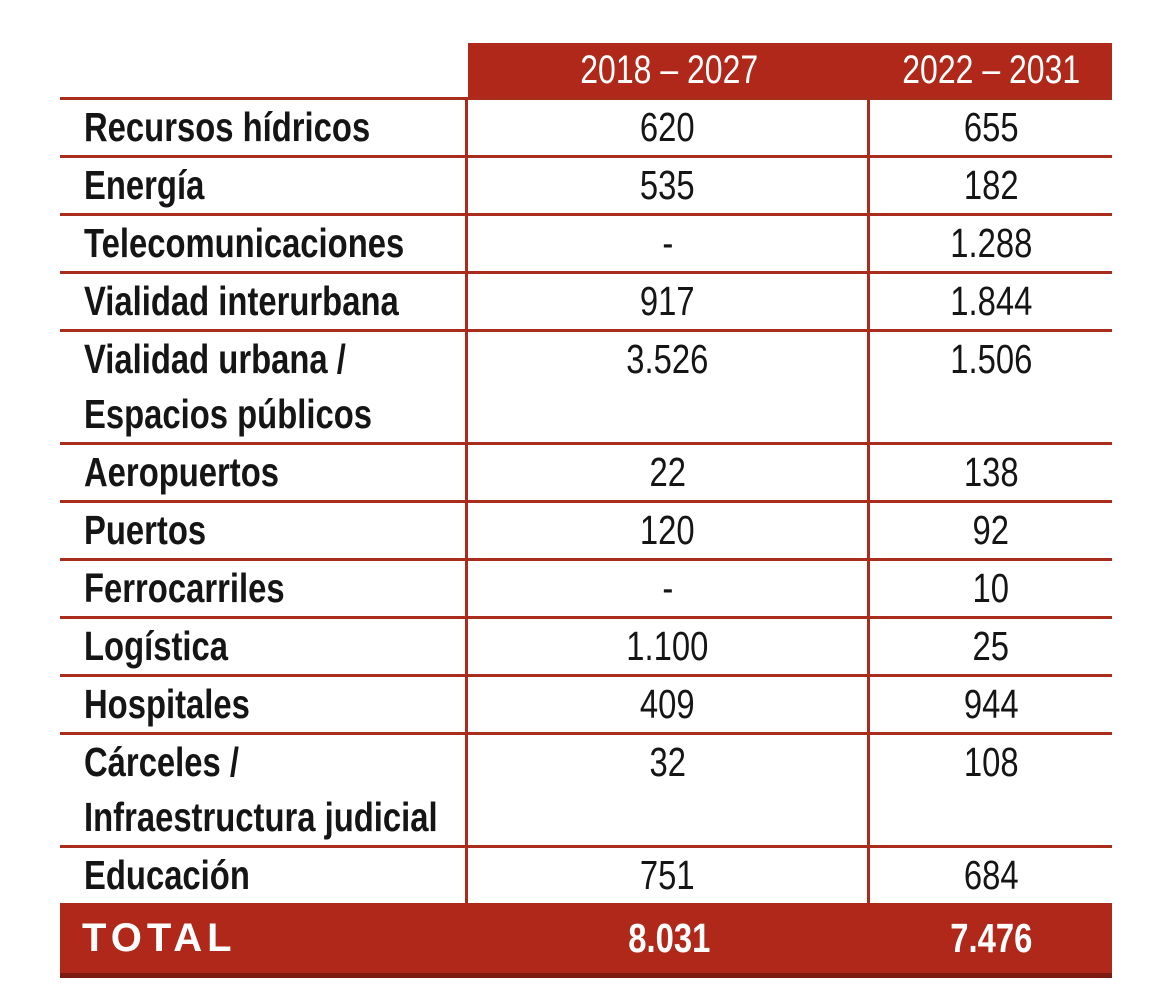 The image size is (1170, 986). I want to click on value-cell-2022-2031: 138, so click(991, 472).